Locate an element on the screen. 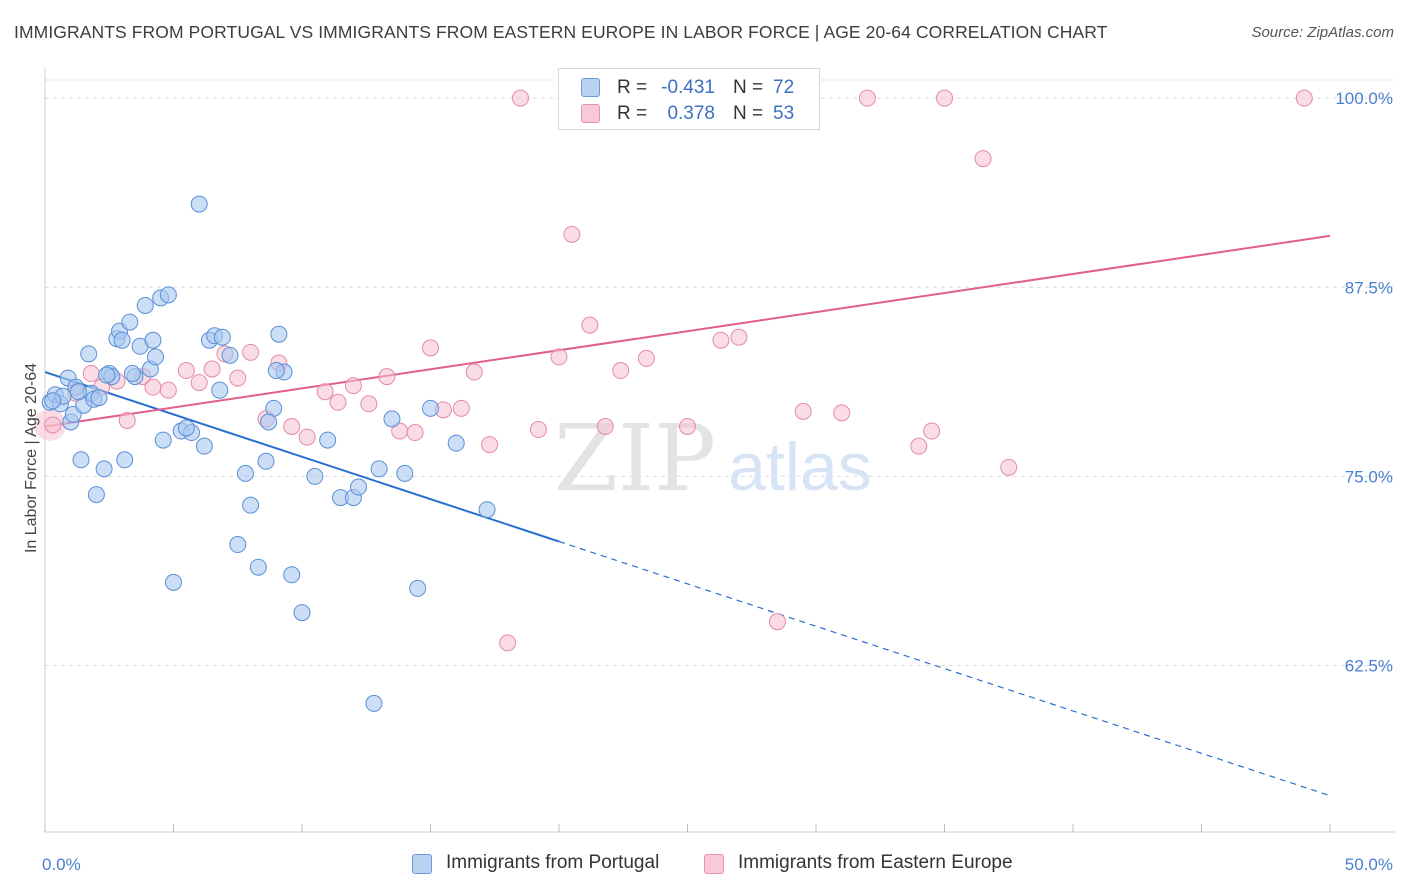 This screenshot has height=892, width=1406. y-tick-label: 62.5% is located at coordinates (1369, 666).